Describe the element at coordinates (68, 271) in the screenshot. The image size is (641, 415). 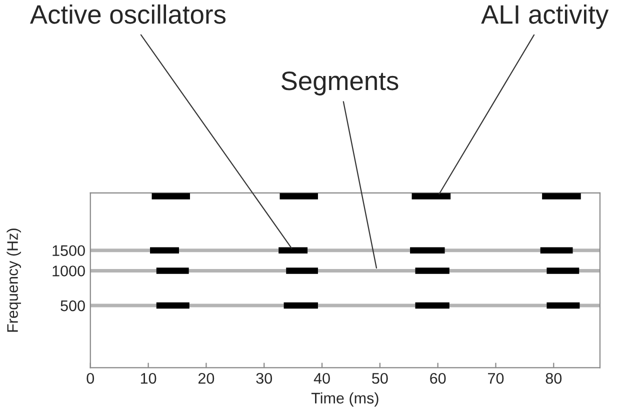
I see `y-tick-label: 1000` at that location.